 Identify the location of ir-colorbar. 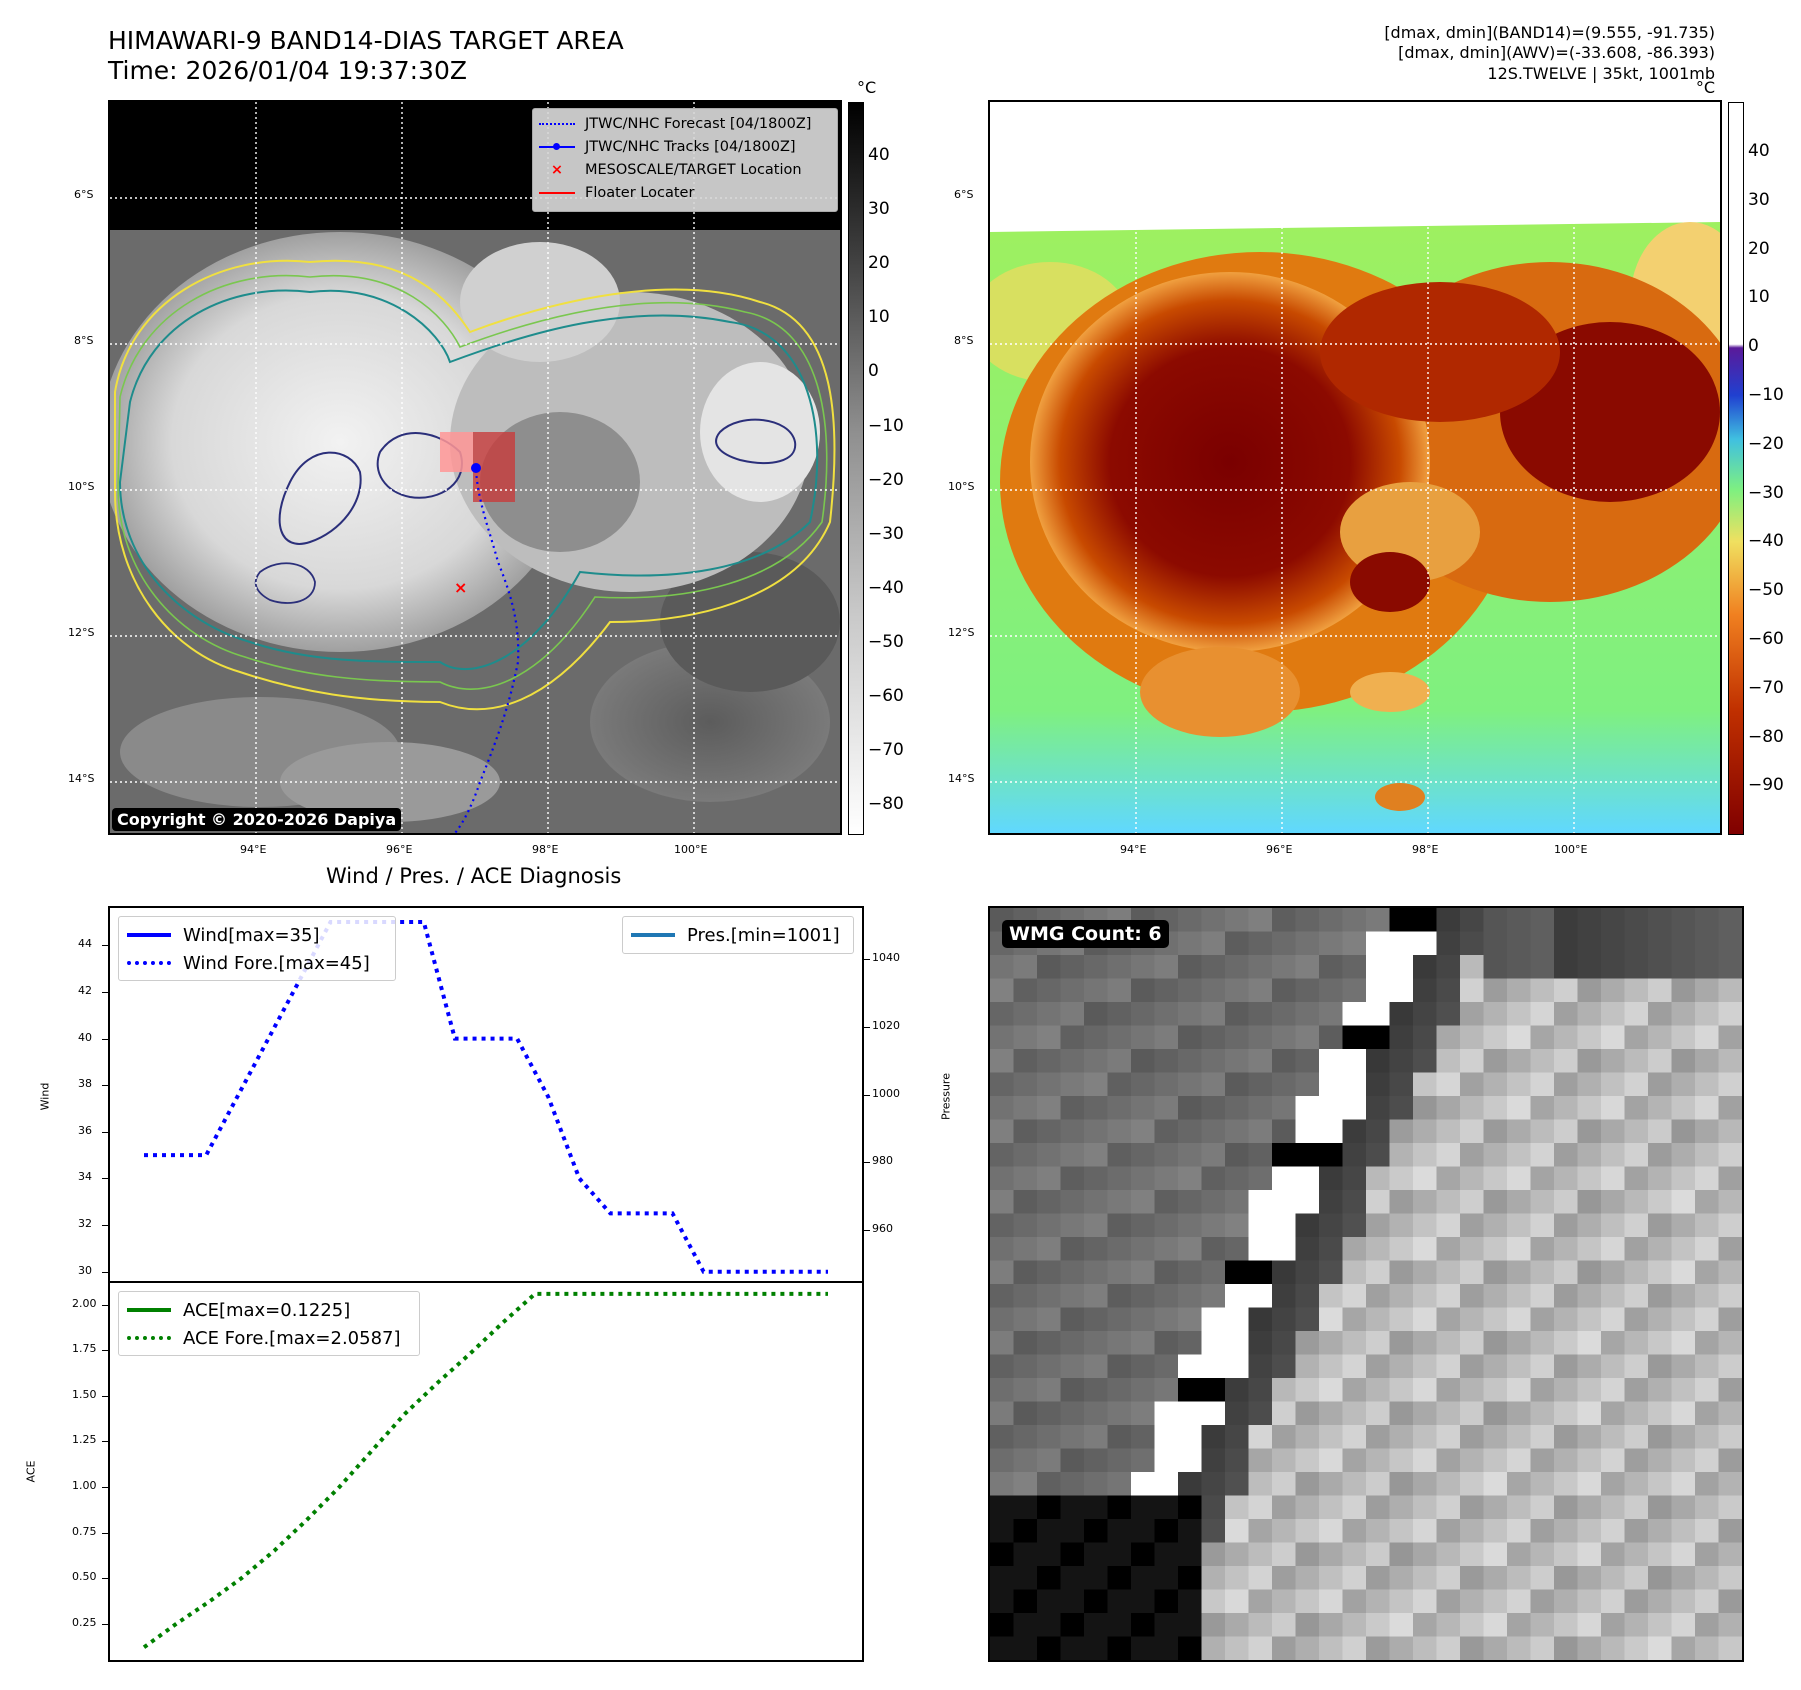
(856, 468).